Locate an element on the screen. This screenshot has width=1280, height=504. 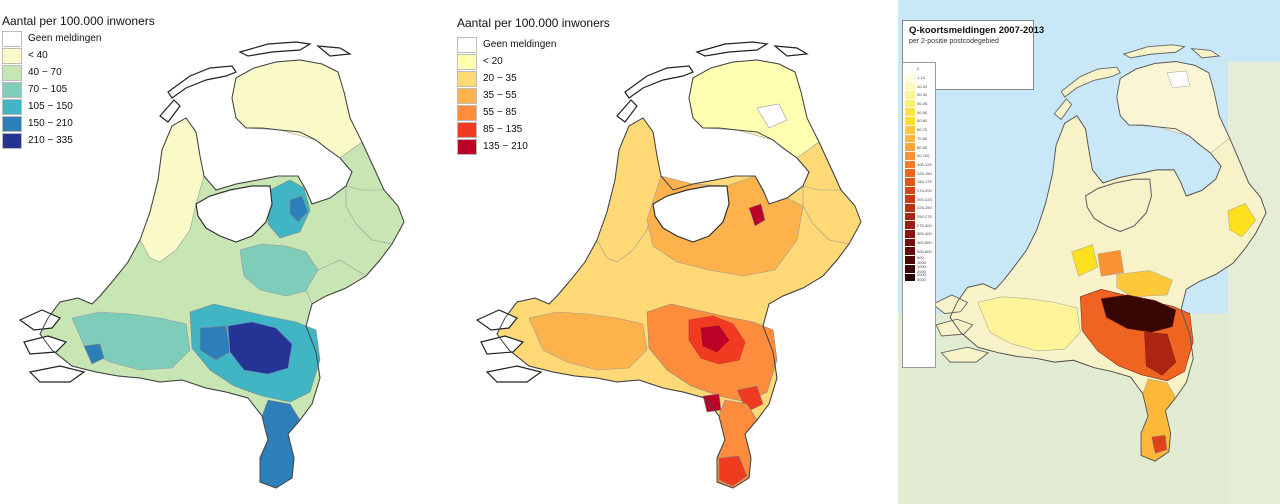
ramp-cell: 90-100 is located at coordinates (919, 156).